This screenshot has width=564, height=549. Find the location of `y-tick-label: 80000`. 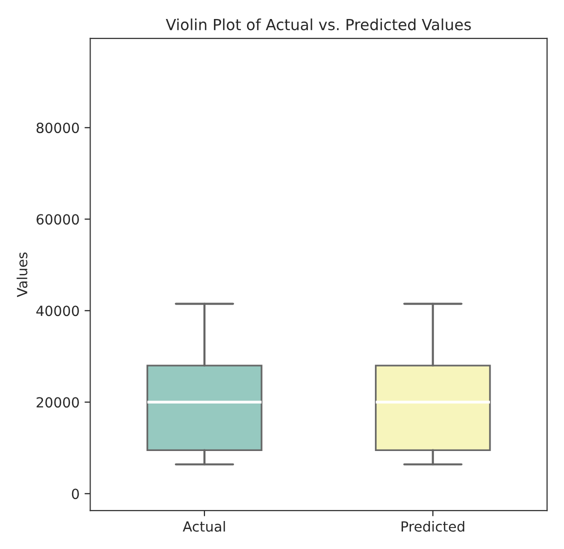

y-tick-label: 80000 is located at coordinates (57, 128).